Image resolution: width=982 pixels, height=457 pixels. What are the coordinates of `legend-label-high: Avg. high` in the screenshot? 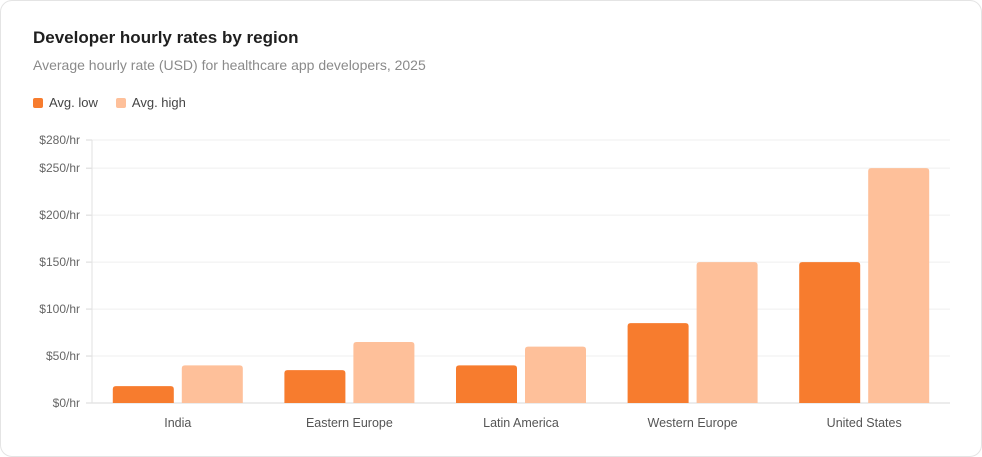 It's located at (158, 102).